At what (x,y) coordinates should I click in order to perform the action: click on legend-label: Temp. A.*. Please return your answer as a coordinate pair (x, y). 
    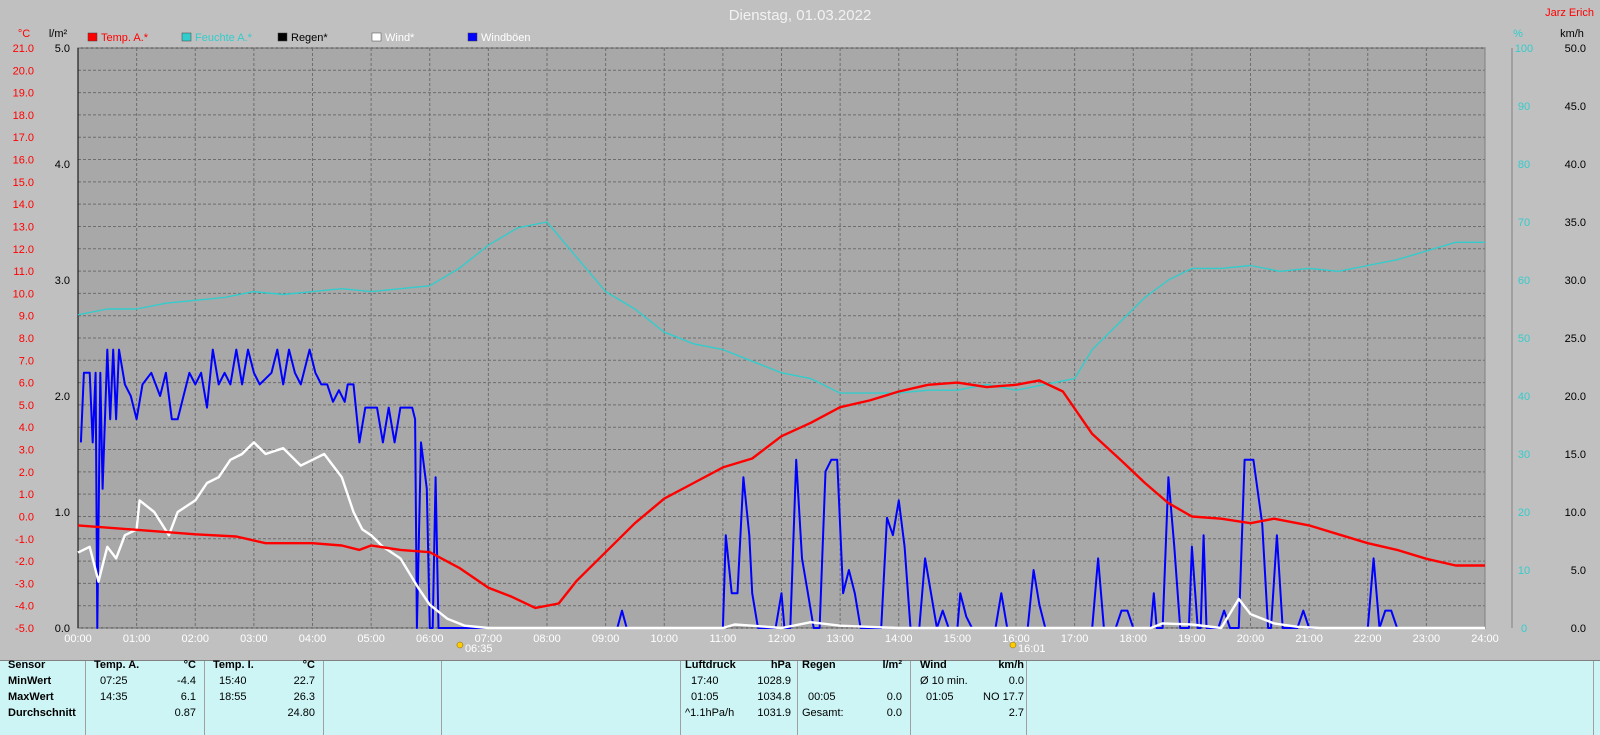
    Looking at the image, I should click on (125, 38).